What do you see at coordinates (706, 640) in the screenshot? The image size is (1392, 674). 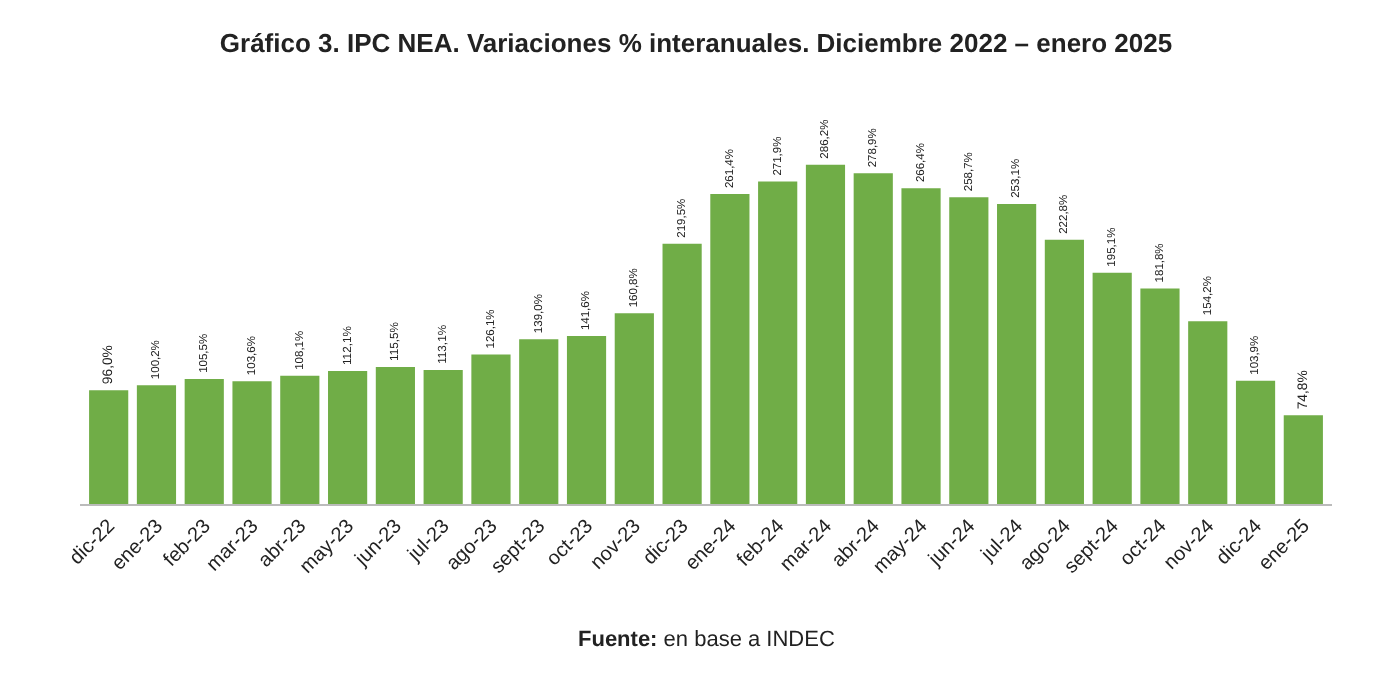 I see `source-note: Fuente: en base a INDEC` at bounding box center [706, 640].